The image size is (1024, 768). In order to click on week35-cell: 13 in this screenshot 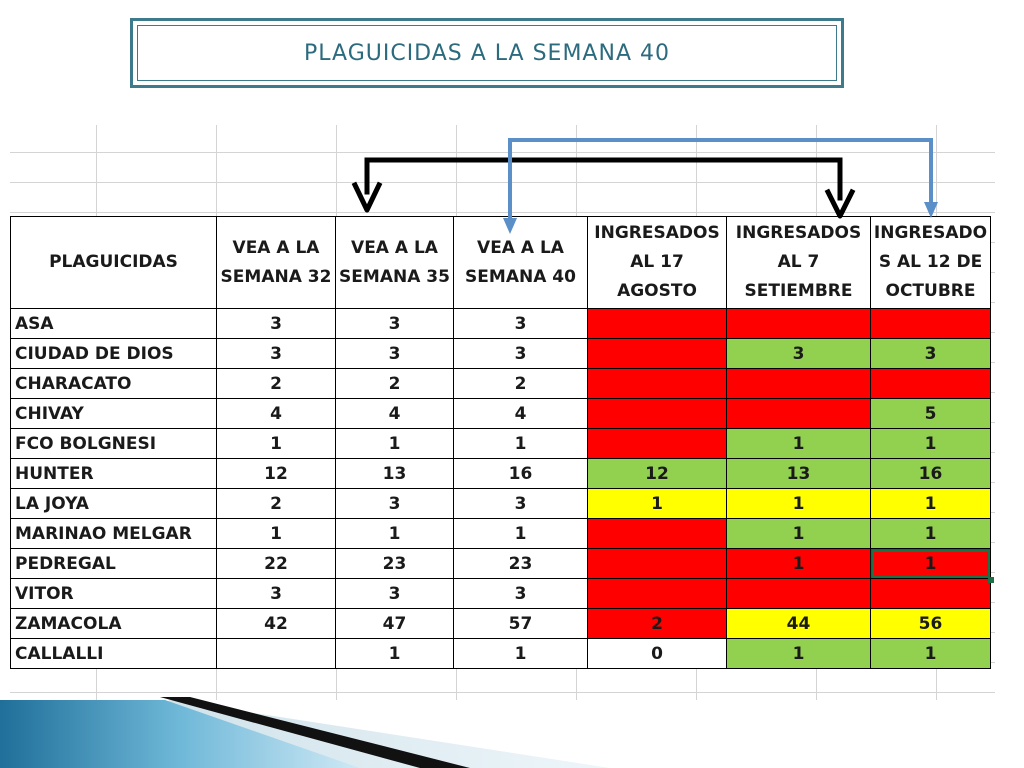, I will do `click(394, 473)`.